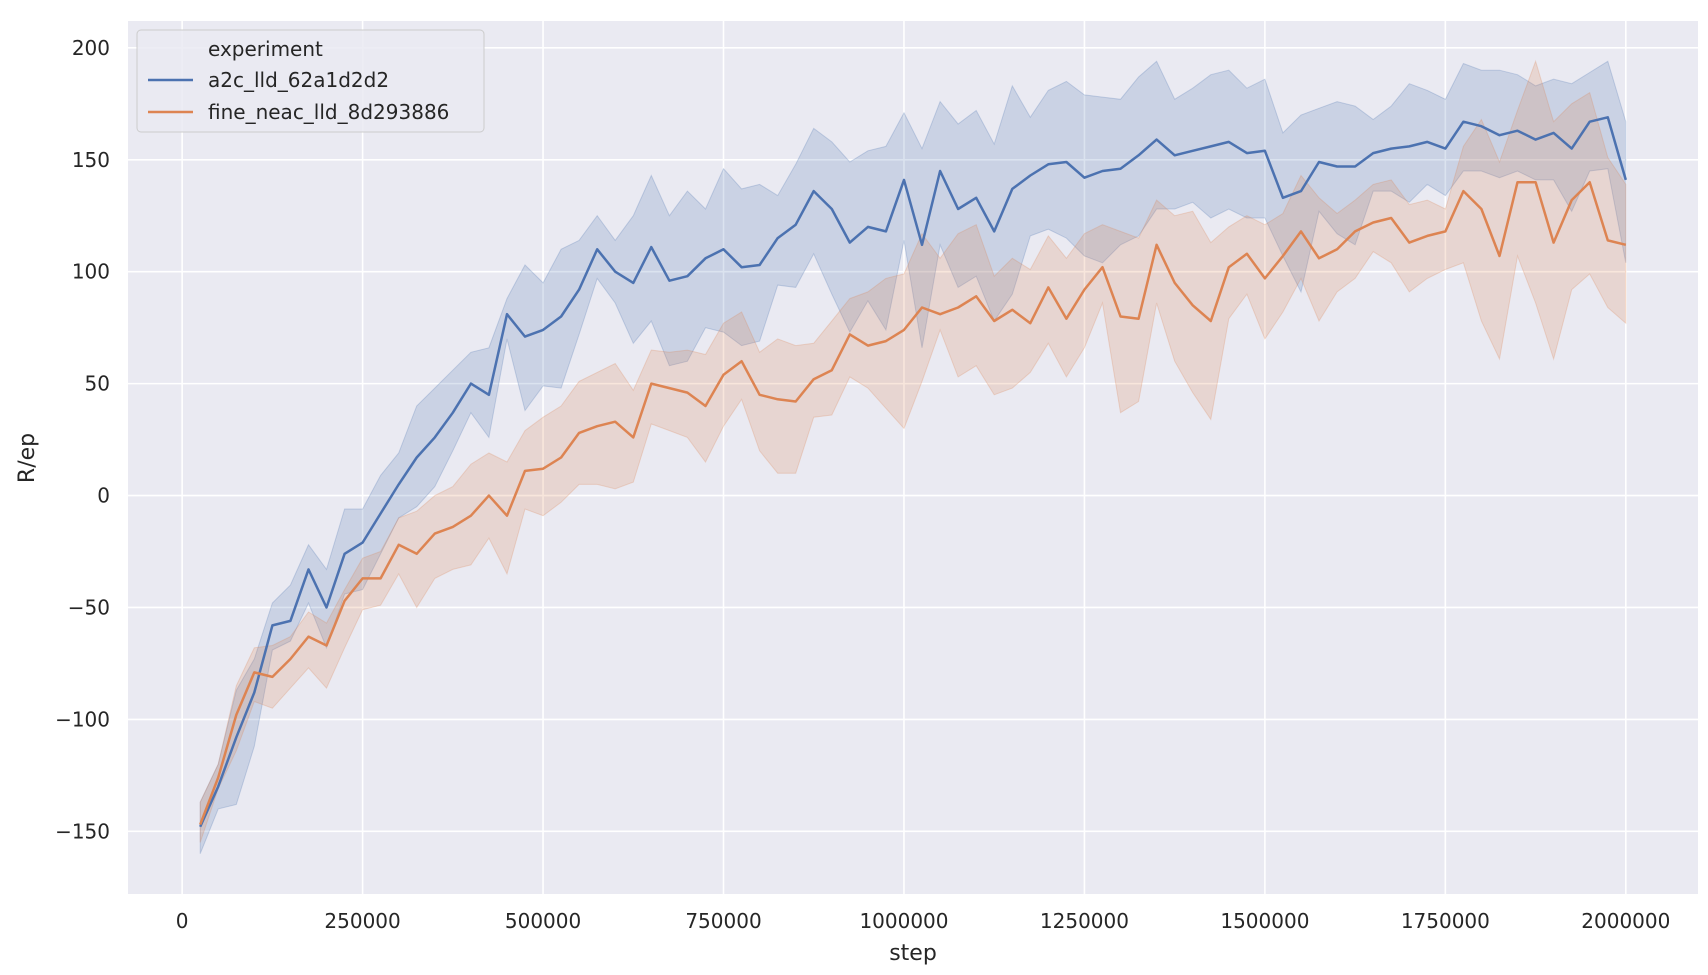  I want to click on y-tick-label: 0, so click(103, 496).